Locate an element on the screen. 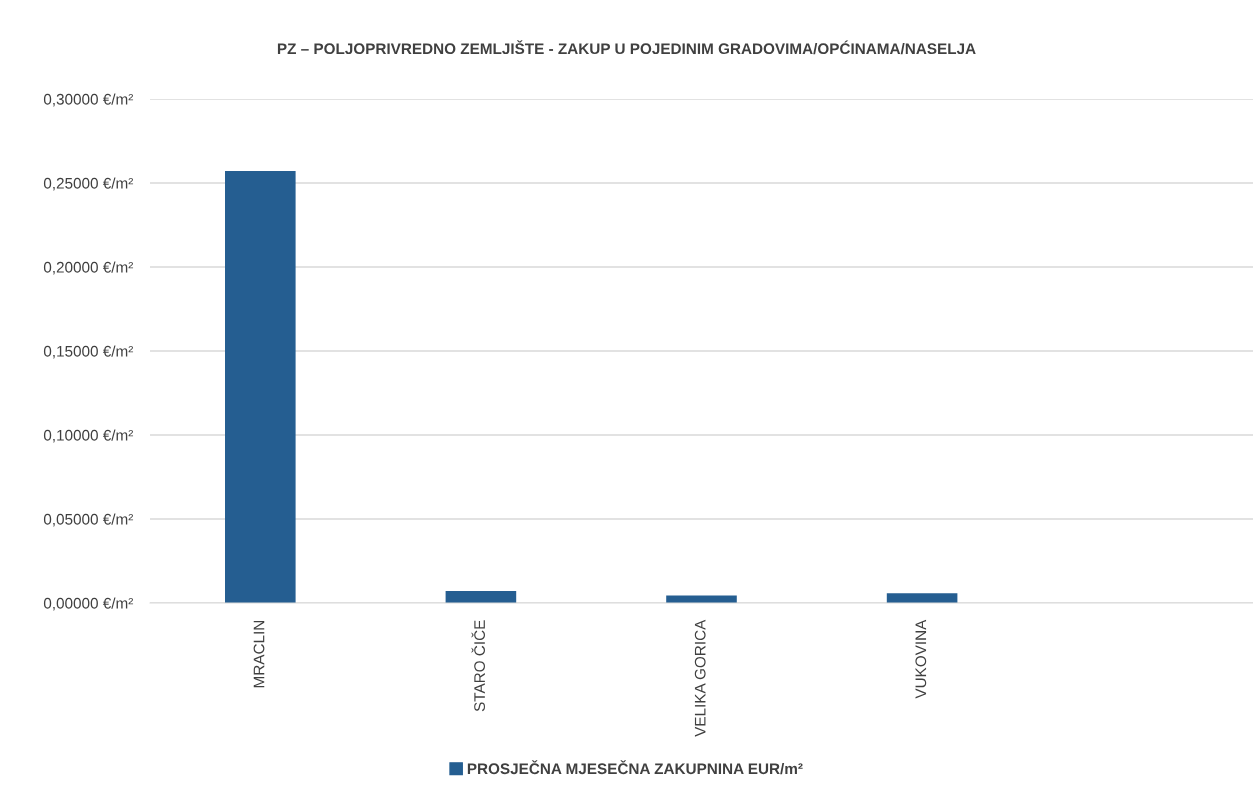 The width and height of the screenshot is (1253, 796). x-tick-label: MRACLIN is located at coordinates (259, 654).